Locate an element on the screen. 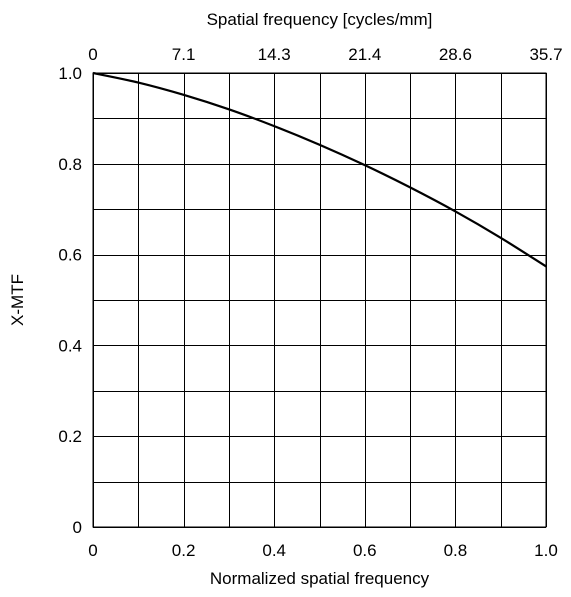 The width and height of the screenshot is (571, 597). x-axis-title: Normalized spatial frequency is located at coordinates (320, 578).